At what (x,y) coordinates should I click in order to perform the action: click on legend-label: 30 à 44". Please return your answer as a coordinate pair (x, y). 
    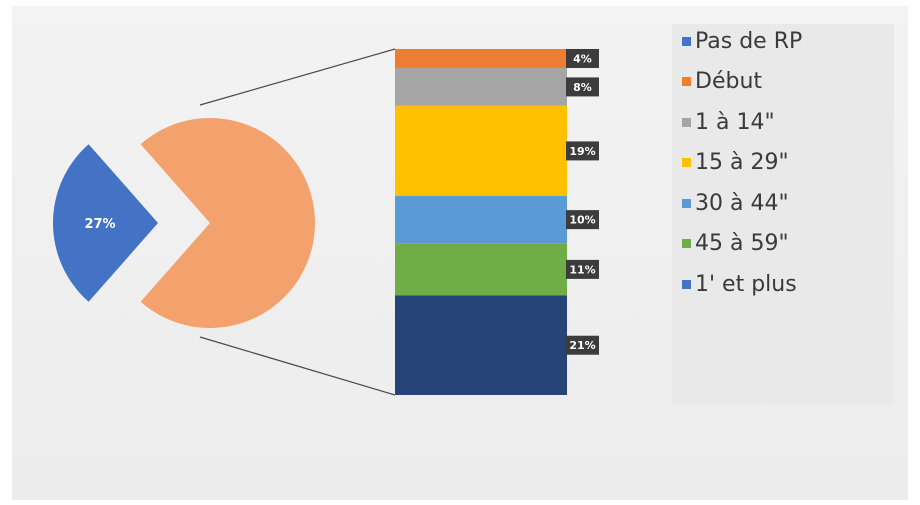
    Looking at the image, I should click on (742, 203).